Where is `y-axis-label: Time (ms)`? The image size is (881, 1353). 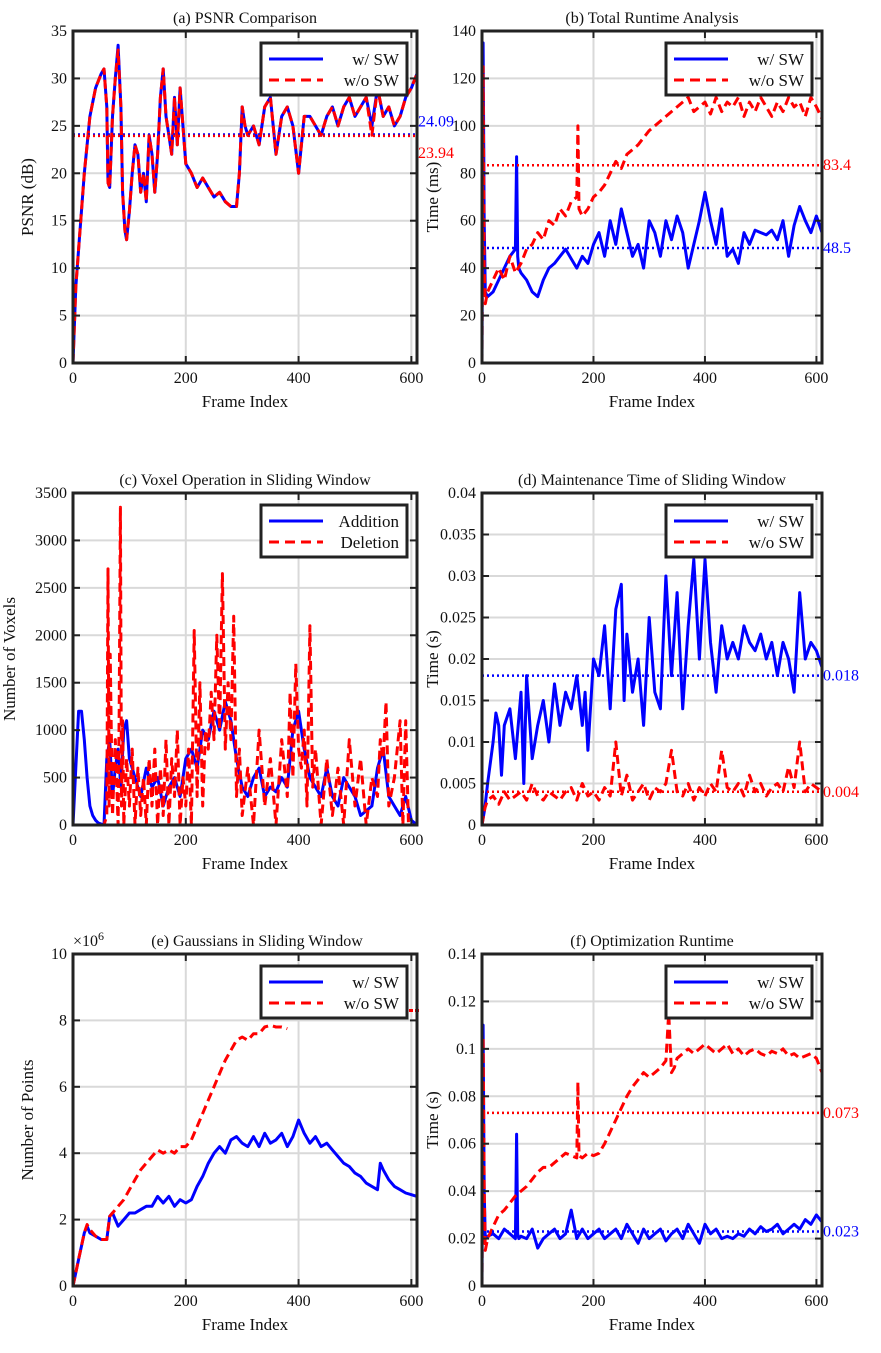
y-axis-label: Time (ms) is located at coordinates (432, 197).